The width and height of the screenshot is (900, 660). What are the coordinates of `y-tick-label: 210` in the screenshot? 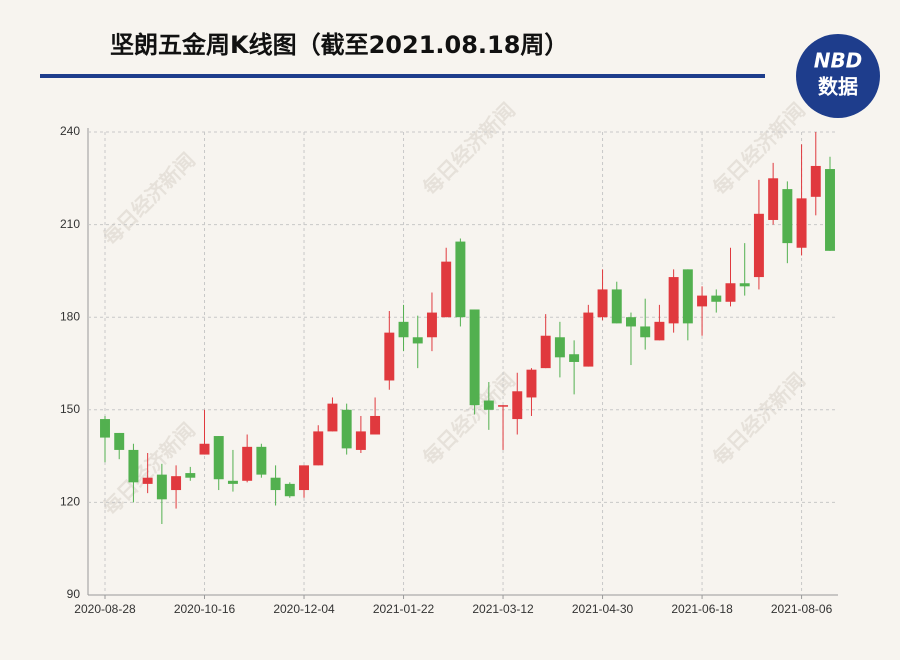 It's located at (70, 224).